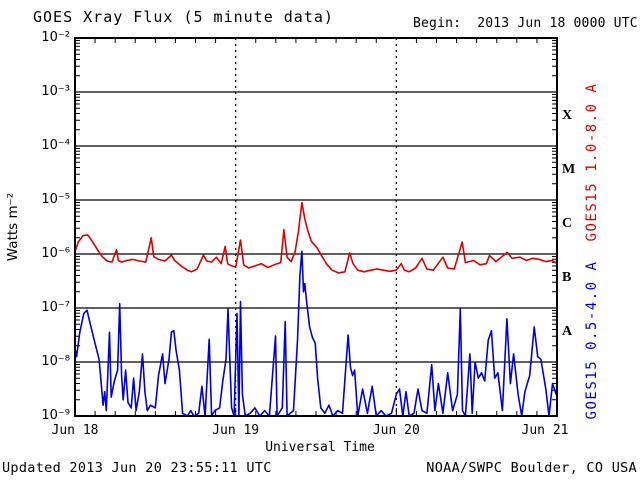 Image resolution: width=640 pixels, height=480 pixels. I want to click on y-tick-label: 10⁻², so click(55, 37).